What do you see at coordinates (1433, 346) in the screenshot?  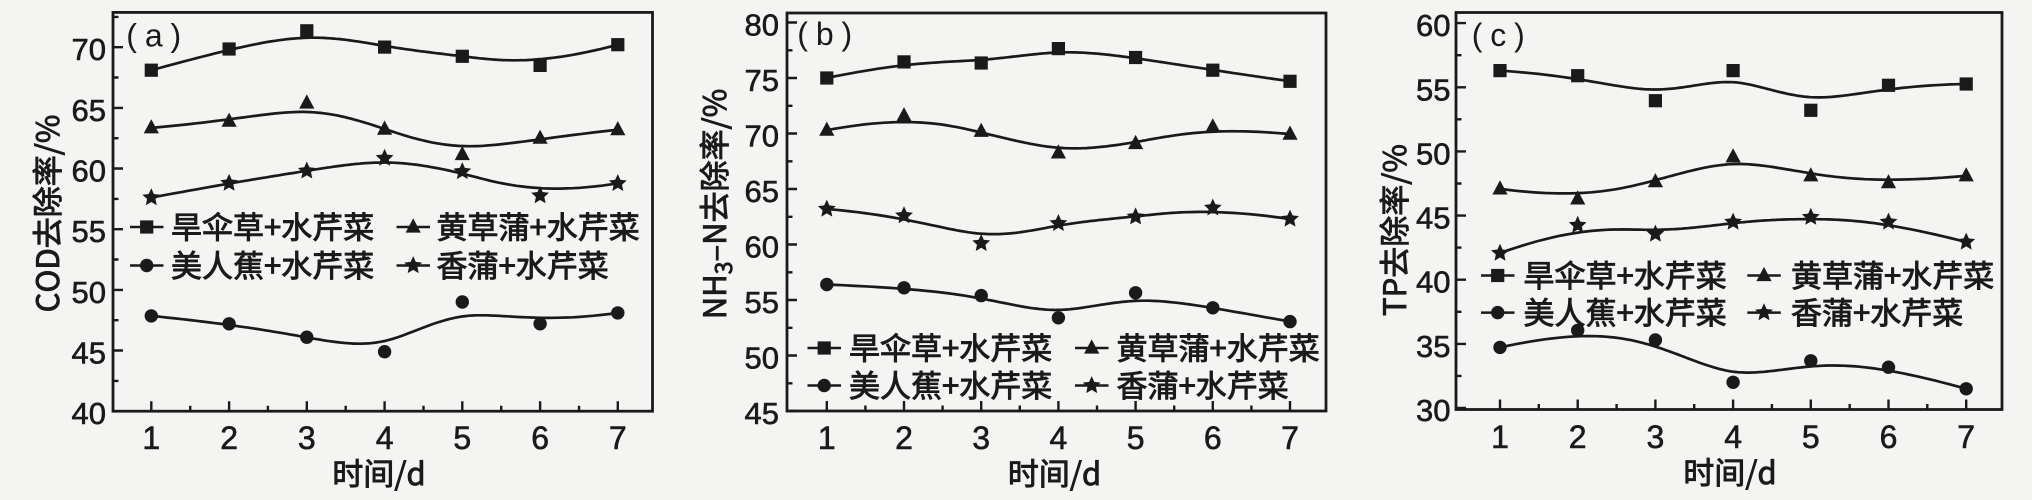 I see `svg-text: 35` at bounding box center [1433, 346].